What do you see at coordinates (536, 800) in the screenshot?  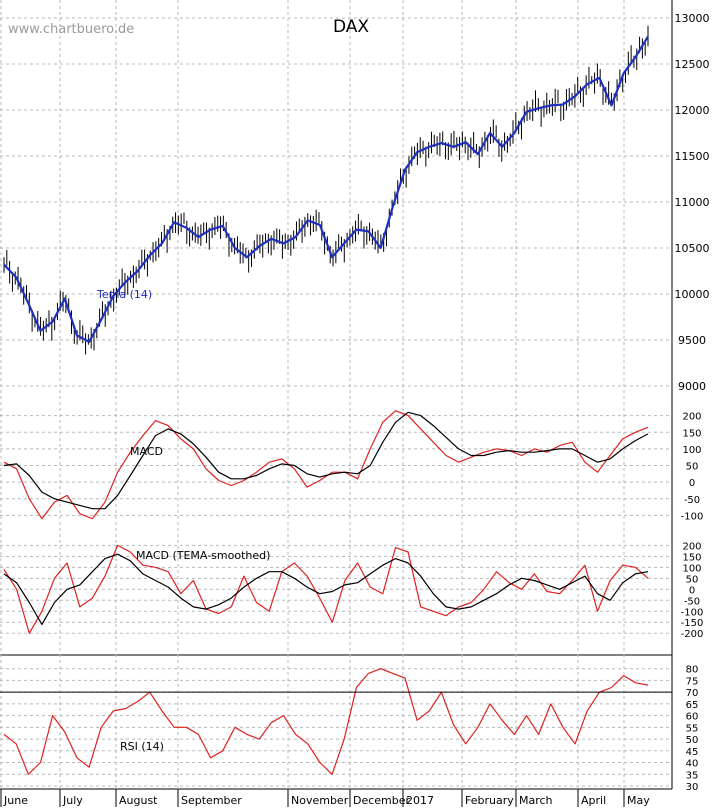 I see `x-month-label: March` at bounding box center [536, 800].